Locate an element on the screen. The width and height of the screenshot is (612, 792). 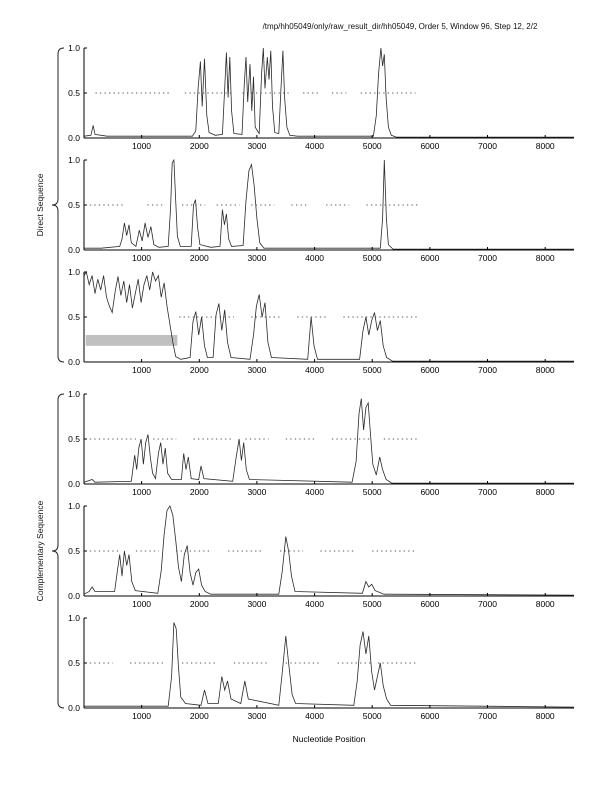
direct-sequence-label: Direct Sequence is located at coordinates (40, 205).